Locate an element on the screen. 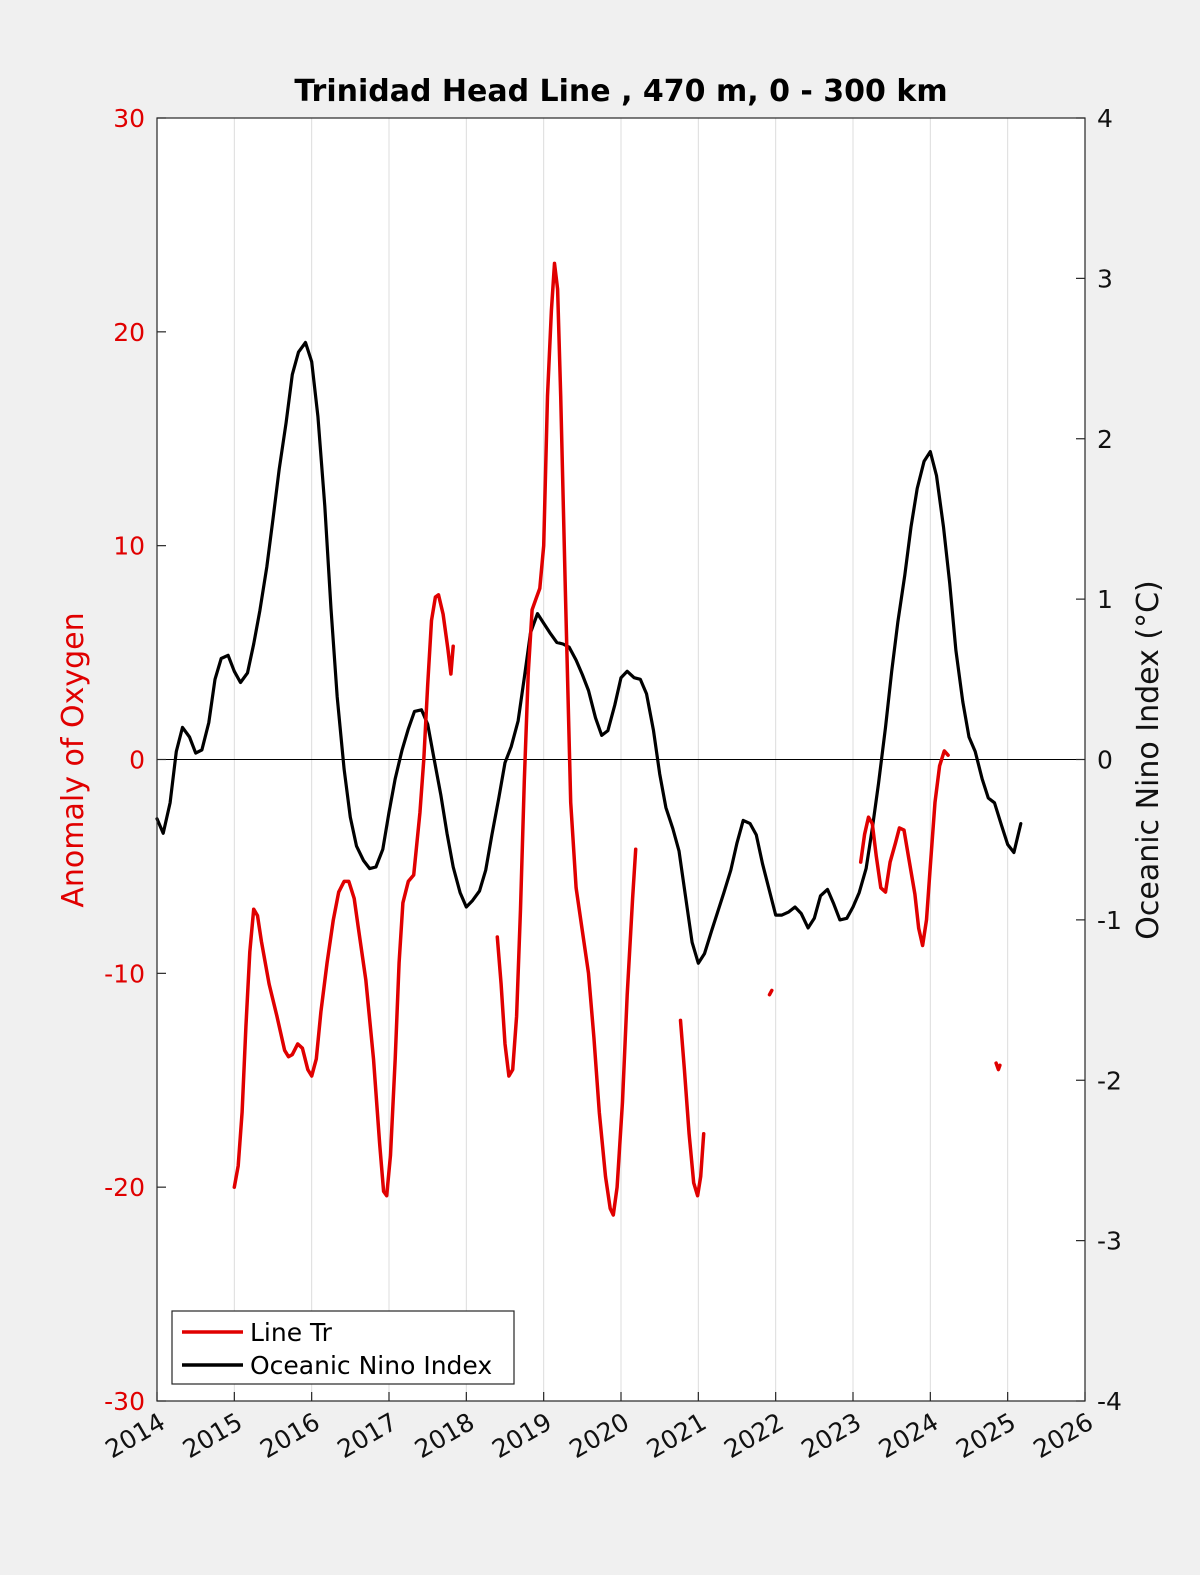  y-tick-label-left: -30 is located at coordinates (124, 1401).